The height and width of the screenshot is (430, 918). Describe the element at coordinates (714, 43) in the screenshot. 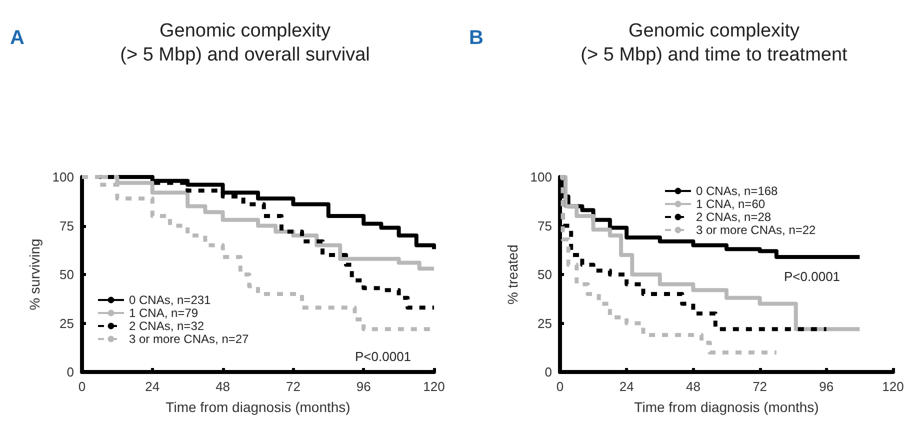

I see `chart-title: Genomic complexity (> 5 Mbp) and time to treatment` at that location.